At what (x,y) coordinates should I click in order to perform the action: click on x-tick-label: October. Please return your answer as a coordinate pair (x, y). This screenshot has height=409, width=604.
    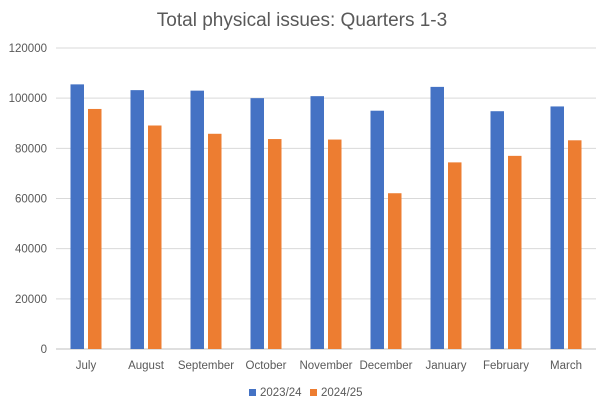
    Looking at the image, I should click on (266, 366).